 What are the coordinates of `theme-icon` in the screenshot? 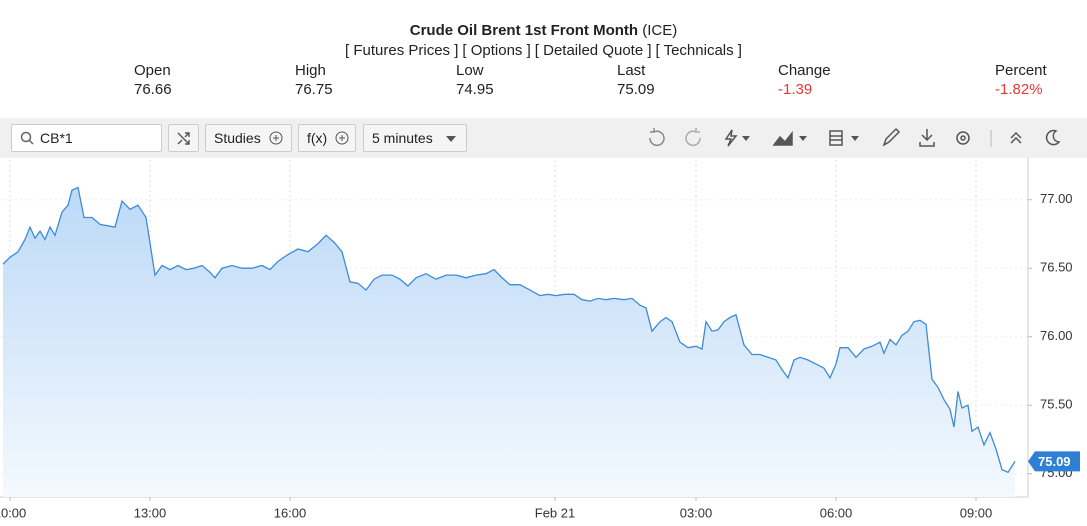 It's located at (1053, 137).